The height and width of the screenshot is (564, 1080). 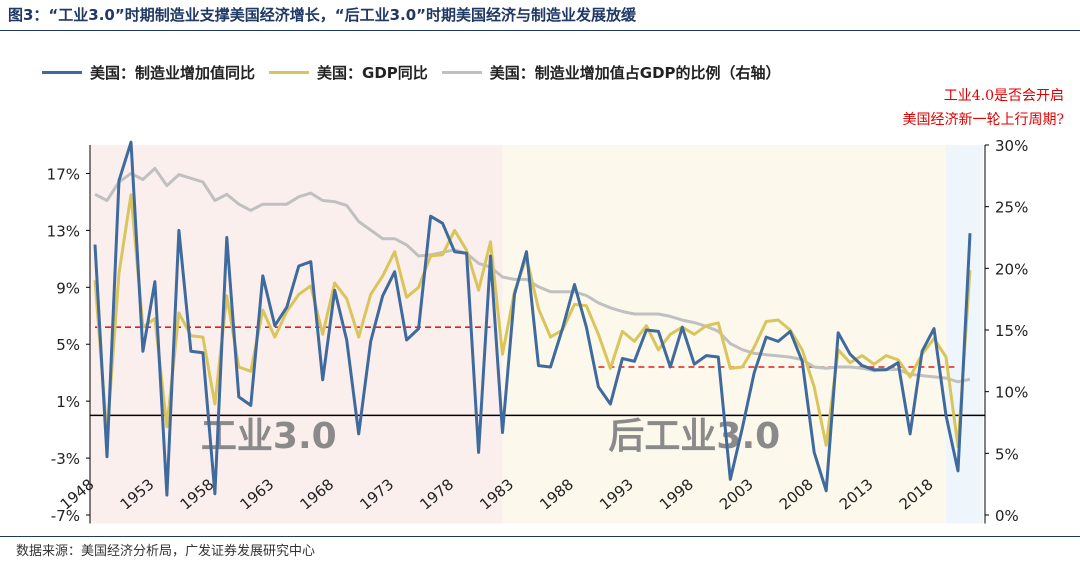 I want to click on legend-label-manufacturing-share: 美国：制造业增加值占GDP的比例（右轴）, so click(x=635, y=73).